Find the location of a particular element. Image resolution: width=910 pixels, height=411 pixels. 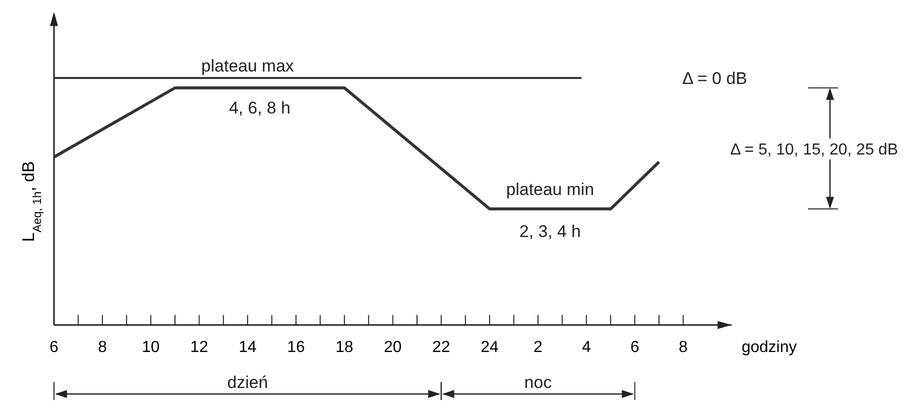

x-tick-label: 22 is located at coordinates (441, 347).